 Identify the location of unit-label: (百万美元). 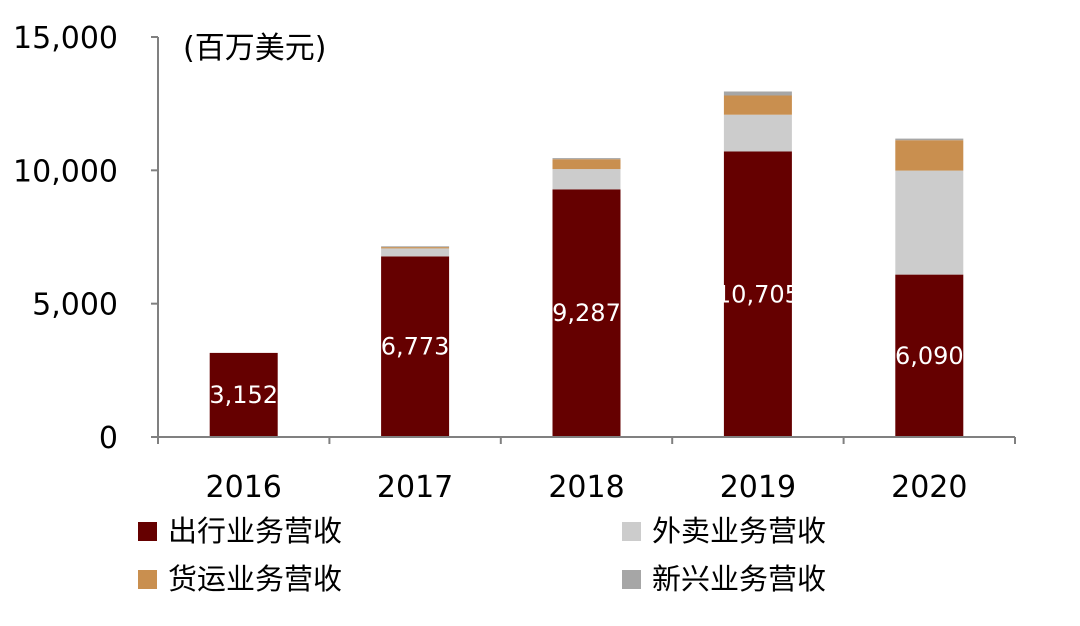
(254, 48).